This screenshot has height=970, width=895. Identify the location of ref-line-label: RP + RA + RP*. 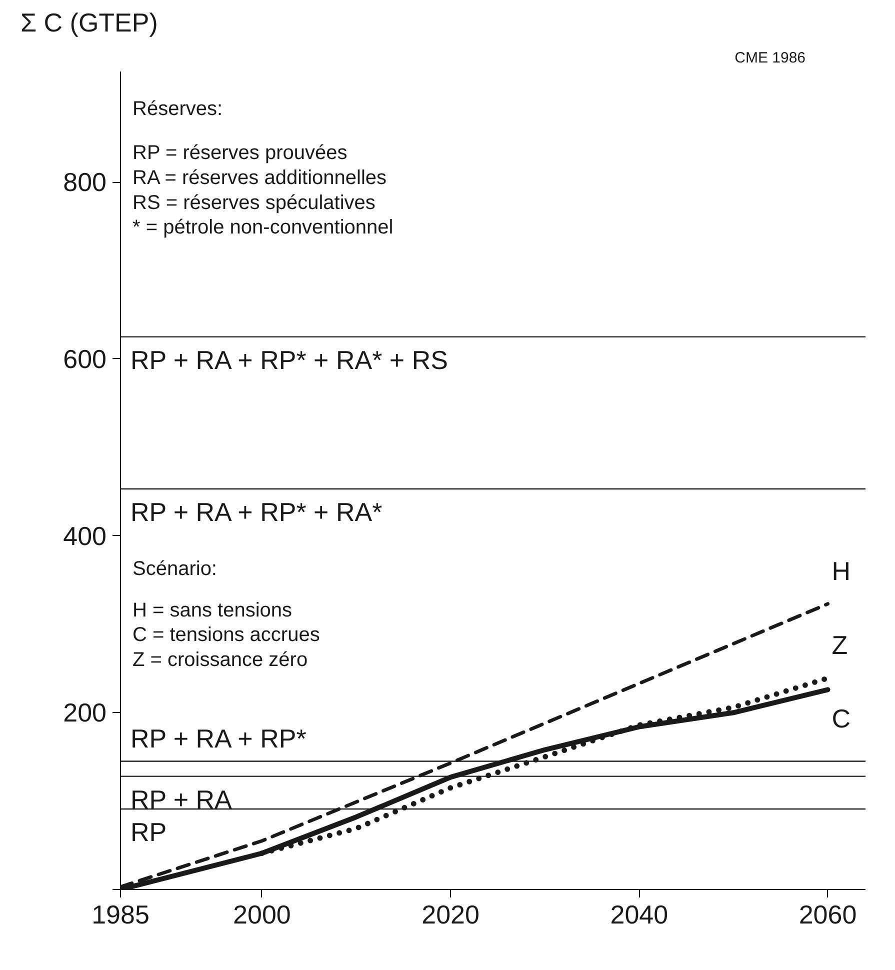
(218, 738).